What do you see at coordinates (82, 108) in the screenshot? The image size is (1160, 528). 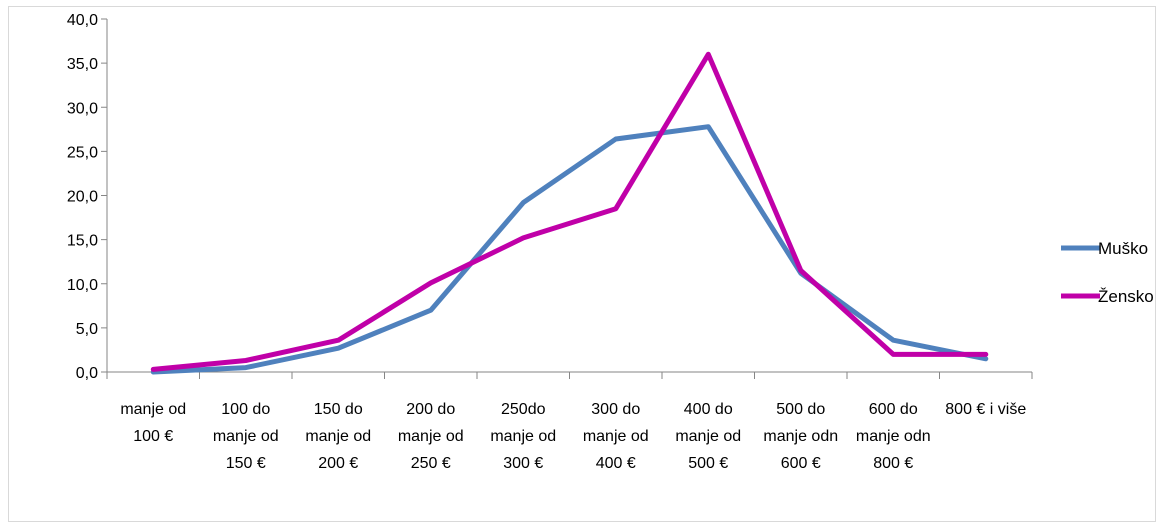 I see `y-tick-label: 30,0` at bounding box center [82, 108].